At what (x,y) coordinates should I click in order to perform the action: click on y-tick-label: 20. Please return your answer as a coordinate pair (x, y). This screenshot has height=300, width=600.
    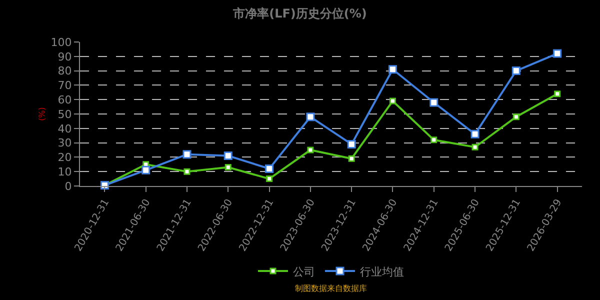
    Looking at the image, I should click on (65, 157).